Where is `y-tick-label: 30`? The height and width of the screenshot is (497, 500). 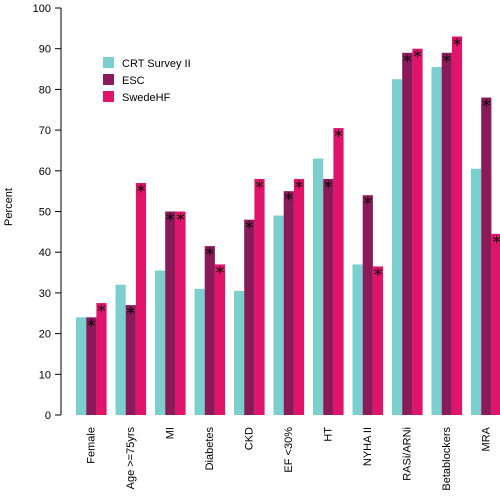
y-tick-label: 30 is located at coordinates (45, 294).